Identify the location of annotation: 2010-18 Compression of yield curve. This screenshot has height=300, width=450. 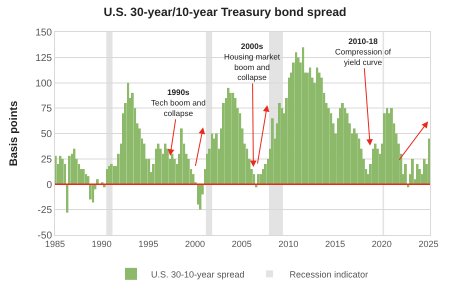
(363, 52).